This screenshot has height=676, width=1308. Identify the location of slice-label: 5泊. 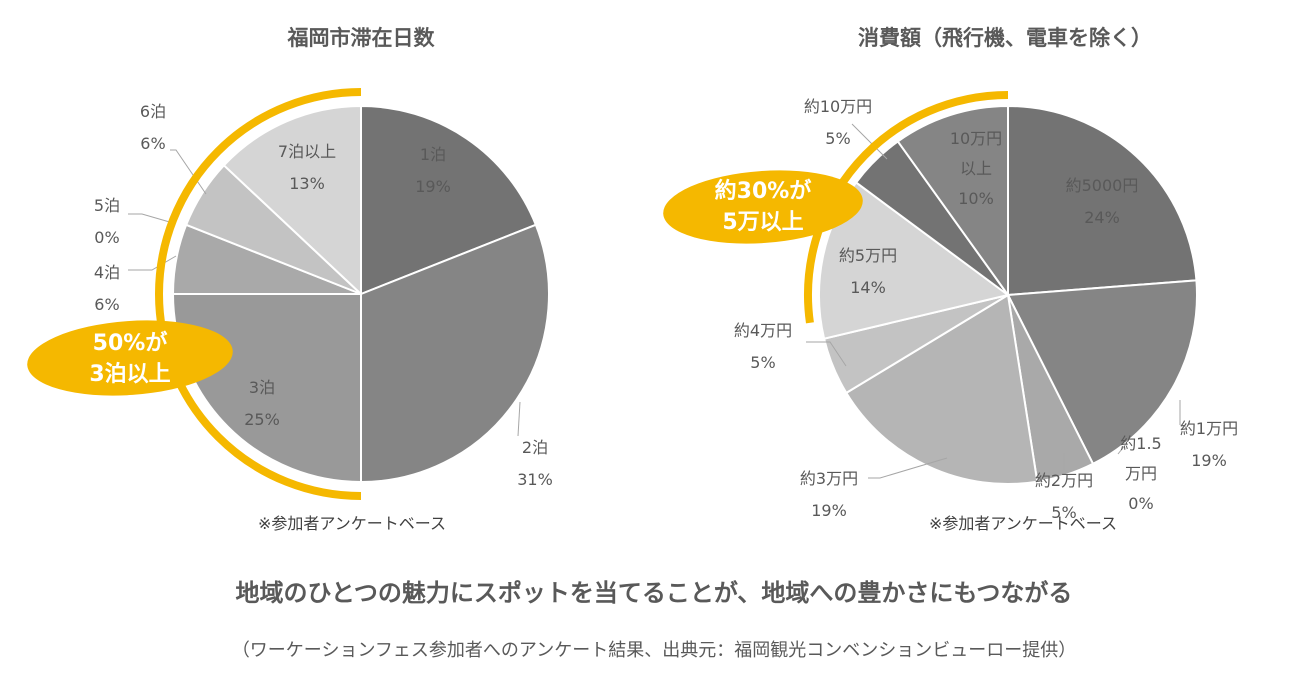
(107, 205).